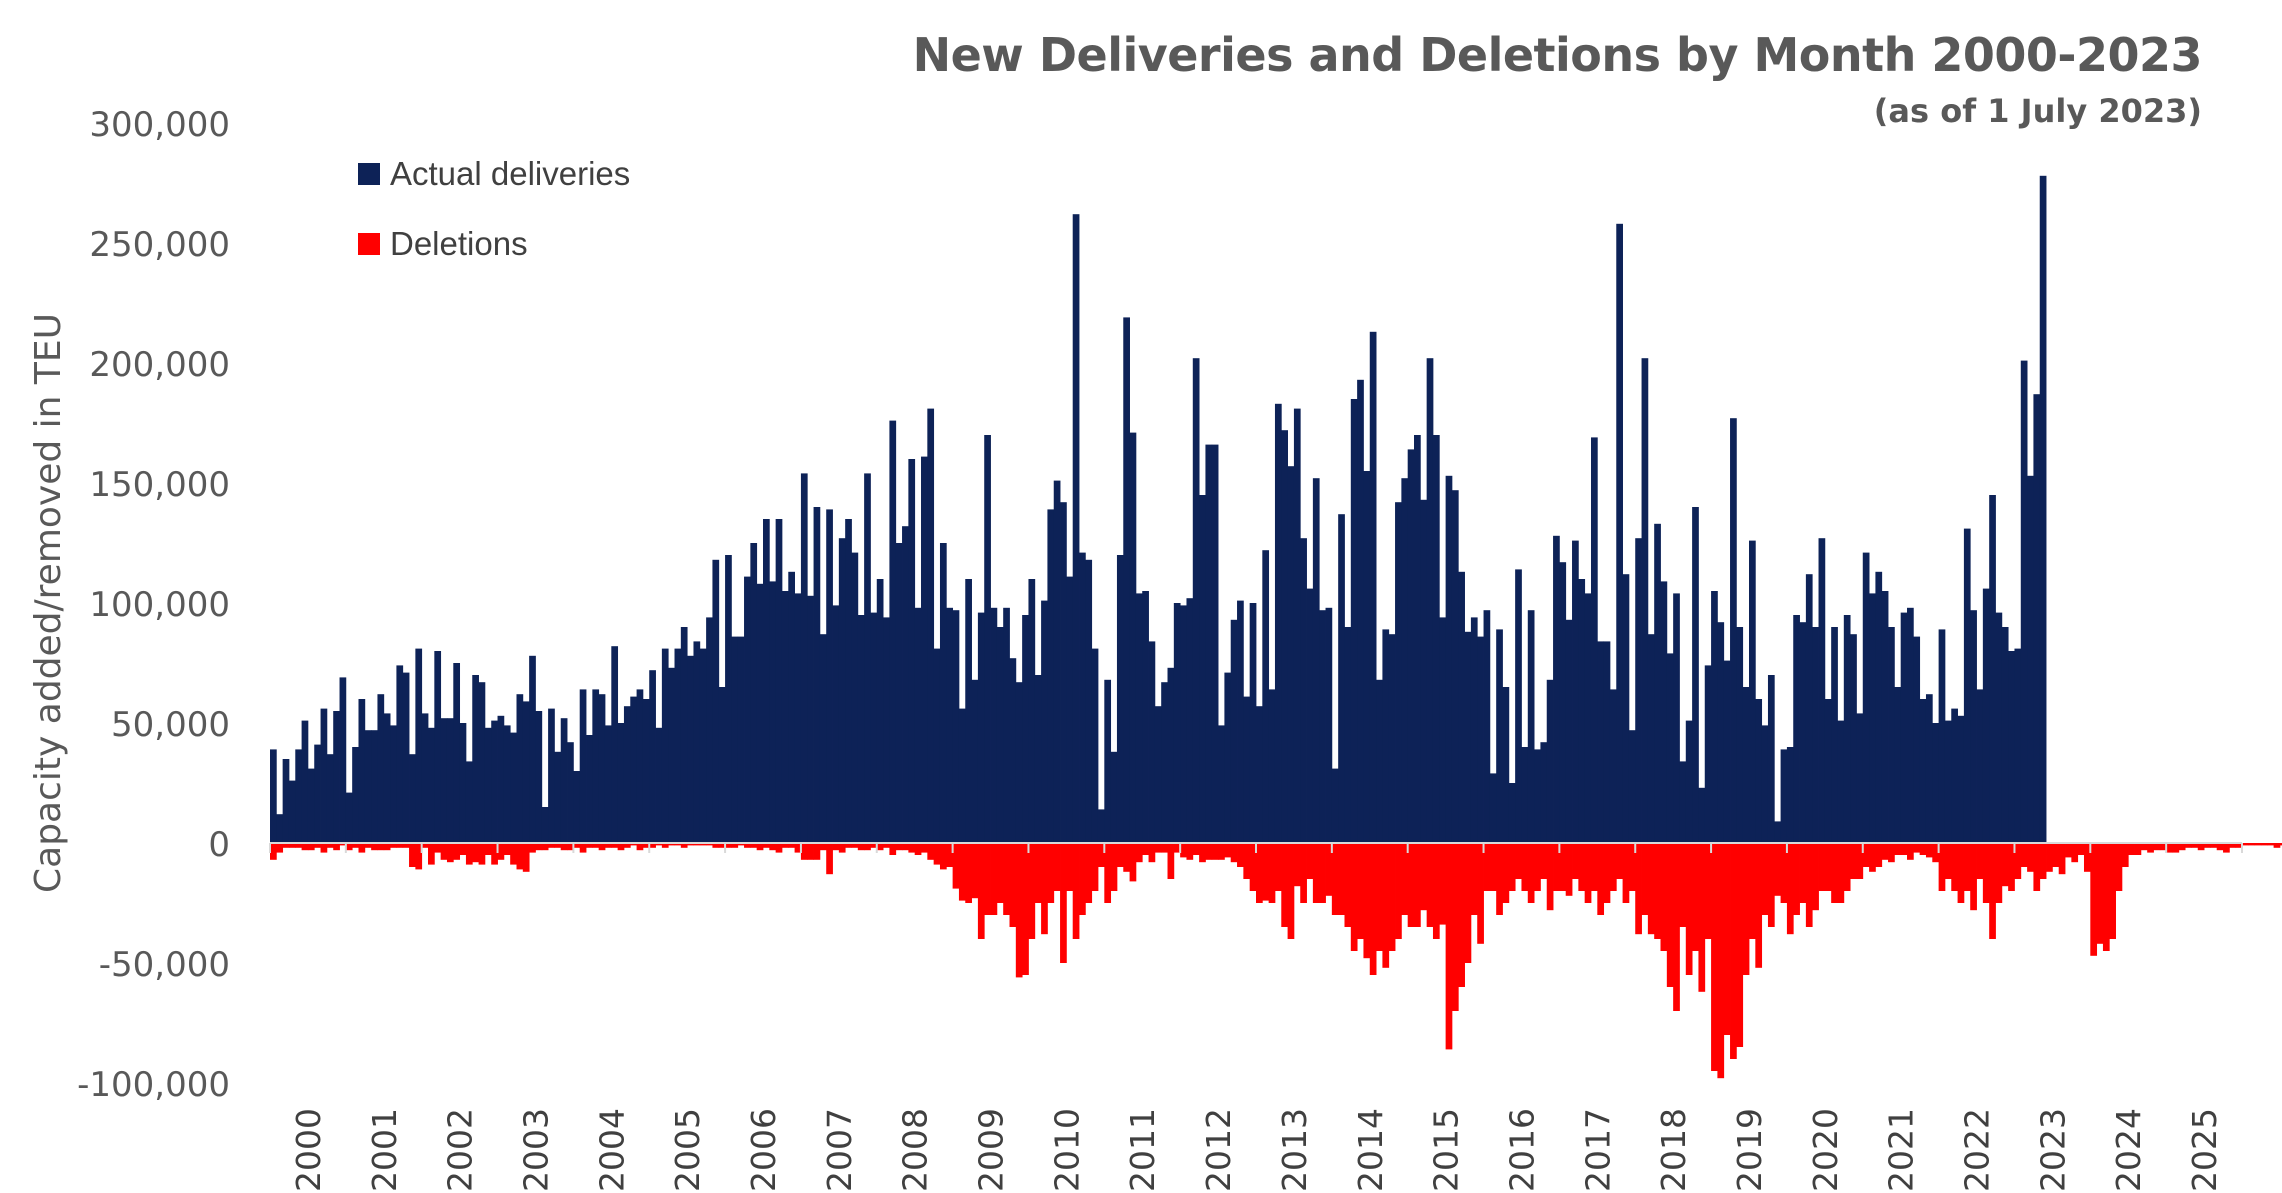 This screenshot has width=2282, height=1193. Describe the element at coordinates (763, 1150) in the screenshot. I see `x-tick-label: 2006` at that location.